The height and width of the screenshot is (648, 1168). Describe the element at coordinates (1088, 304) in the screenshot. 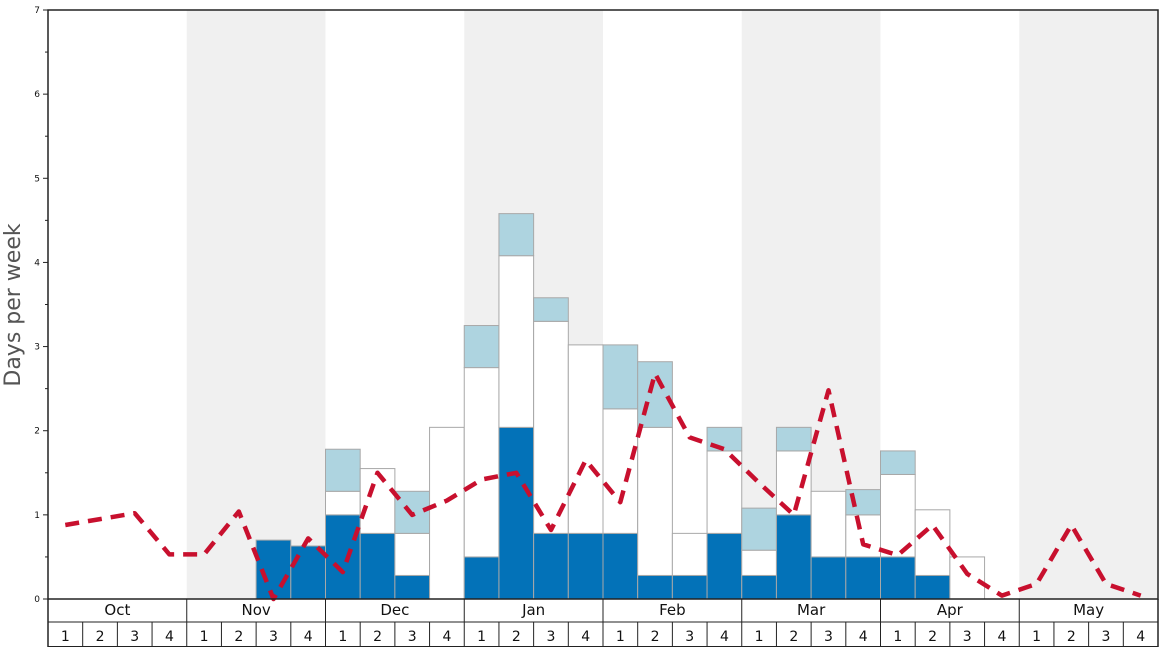

I see `month-band-may` at that location.